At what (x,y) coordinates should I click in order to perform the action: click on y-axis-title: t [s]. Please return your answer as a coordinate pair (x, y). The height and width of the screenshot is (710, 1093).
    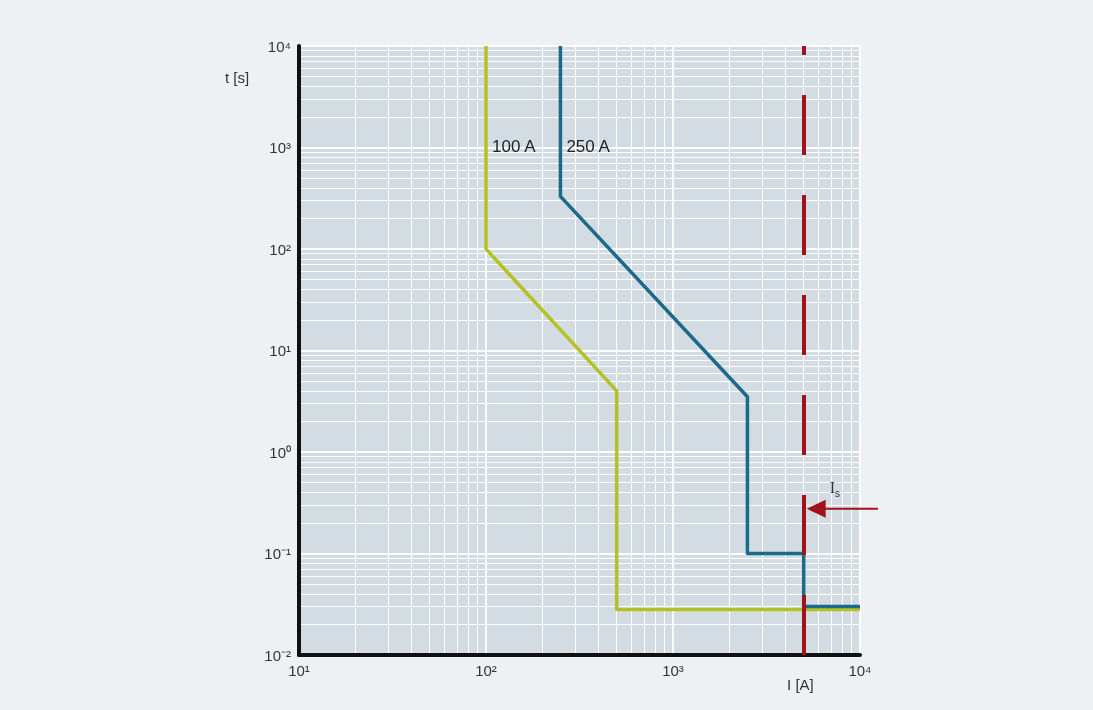
    Looking at the image, I should click on (237, 77).